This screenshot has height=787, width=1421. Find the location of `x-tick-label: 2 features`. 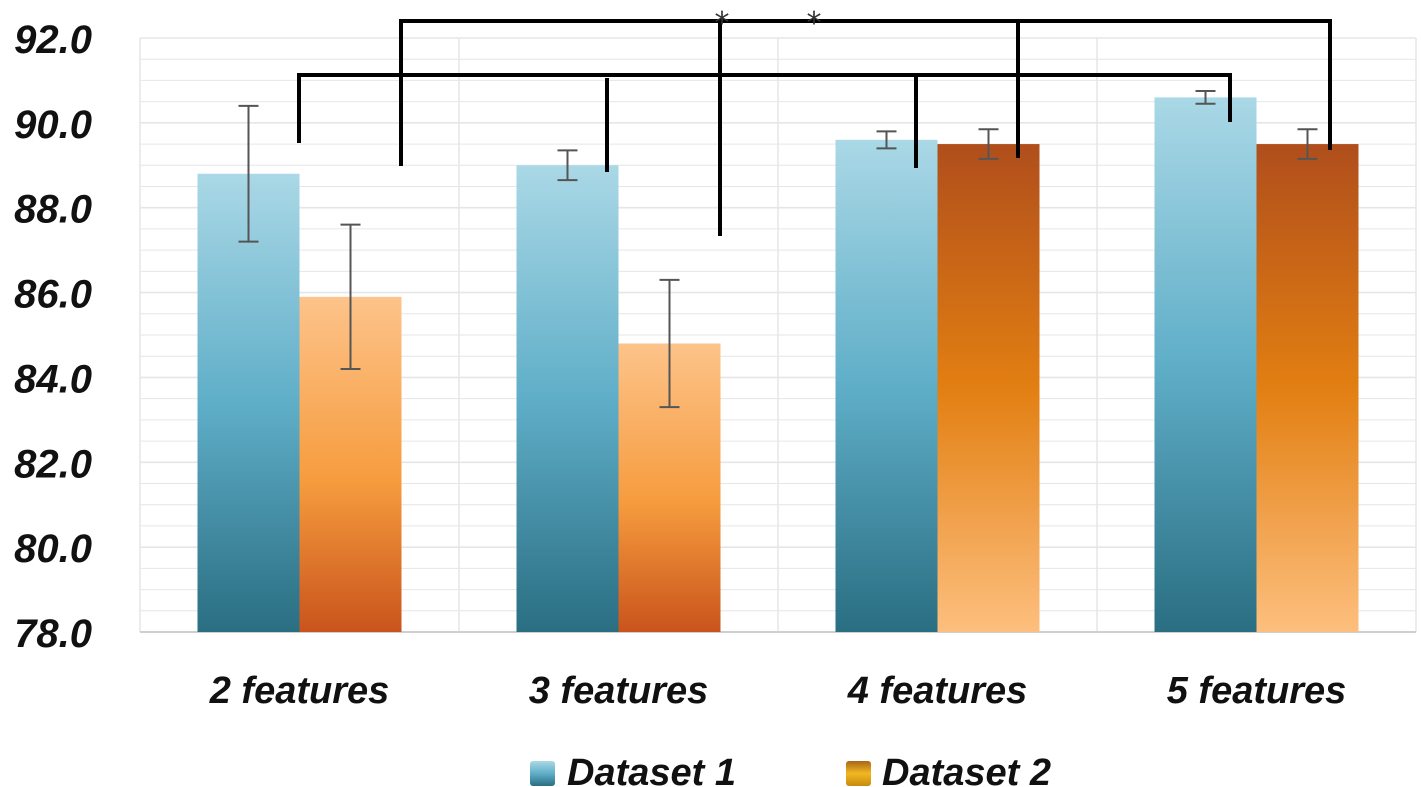

x-tick-label: 2 features is located at coordinates (299, 691).